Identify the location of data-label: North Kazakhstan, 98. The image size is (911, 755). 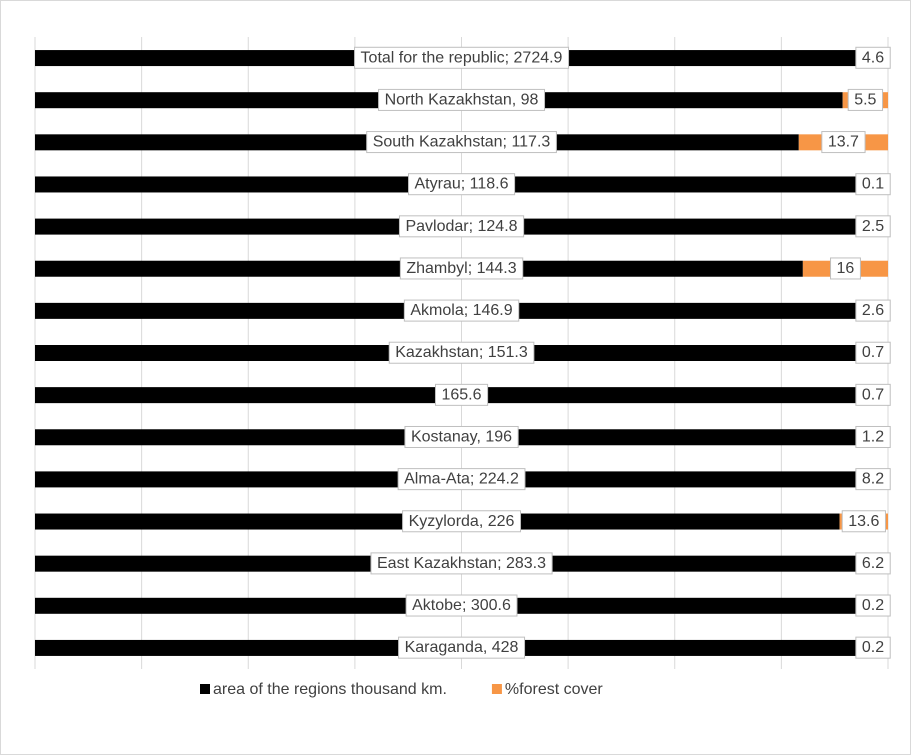
(462, 99).